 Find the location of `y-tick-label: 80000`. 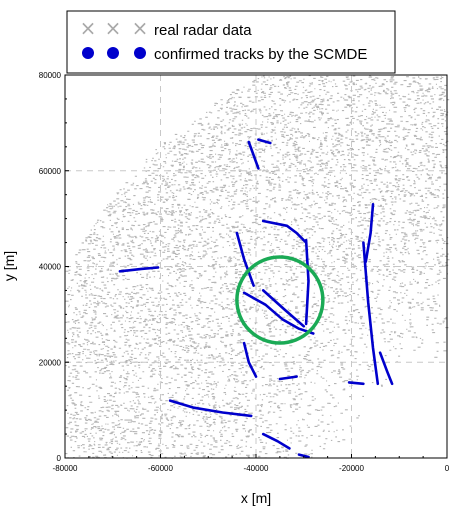

y-tick-label: 80000 is located at coordinates (50, 75).